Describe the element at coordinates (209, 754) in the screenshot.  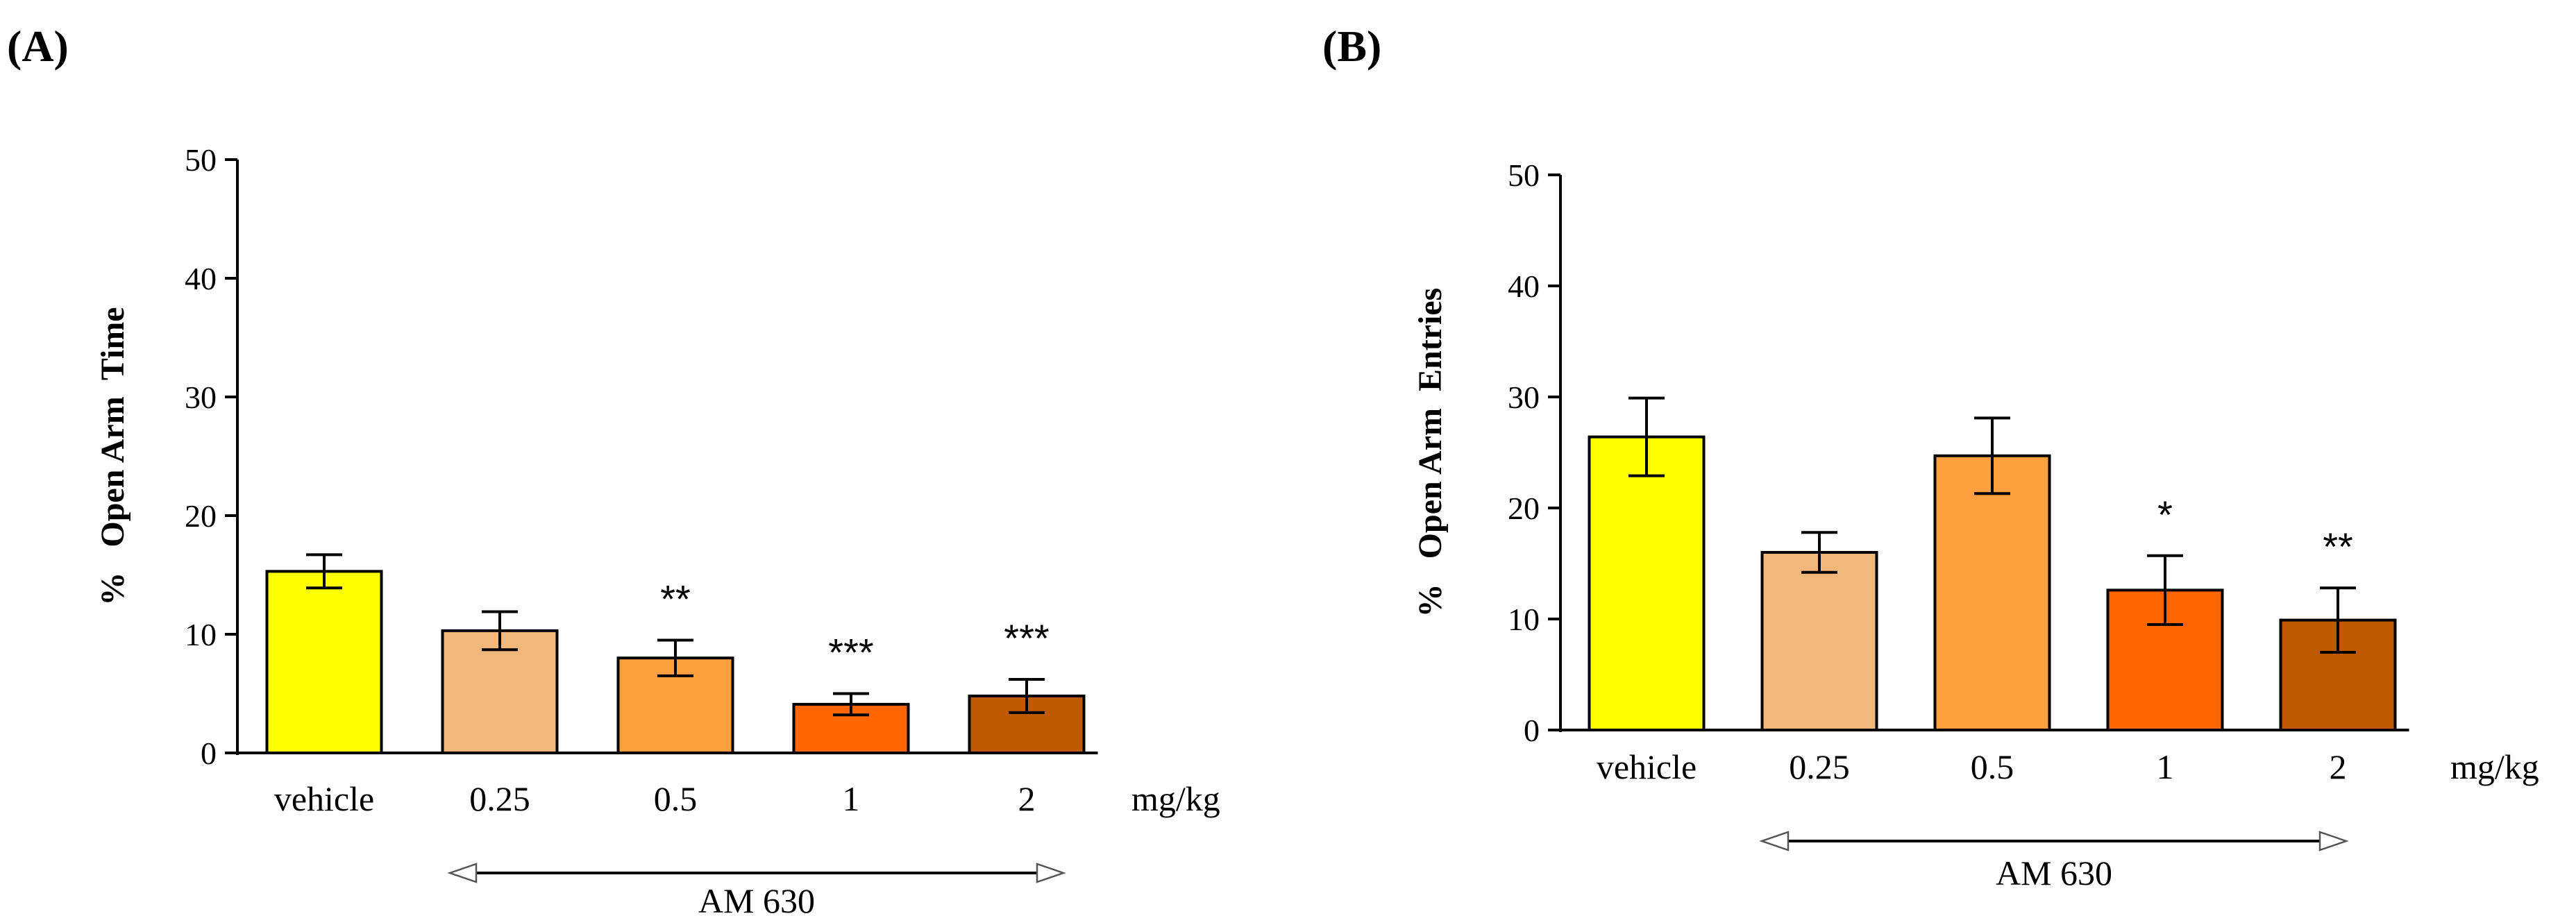
I see `p0-y-tick-label-0: 0` at that location.